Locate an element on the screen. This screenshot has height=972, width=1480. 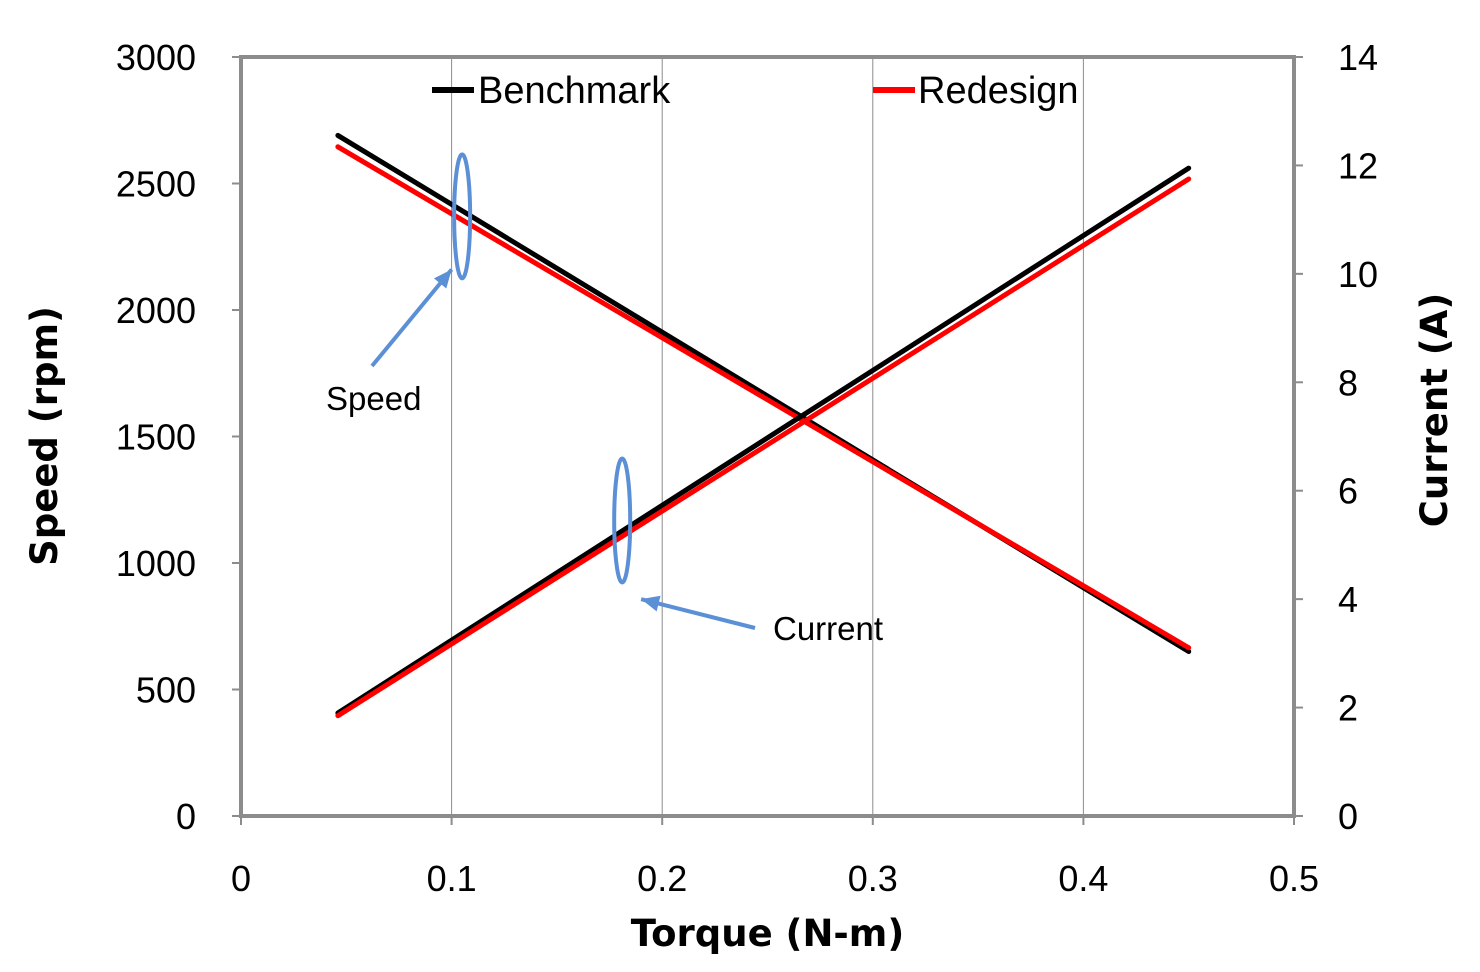
legend-label-redesign: Redesign is located at coordinates (998, 91).